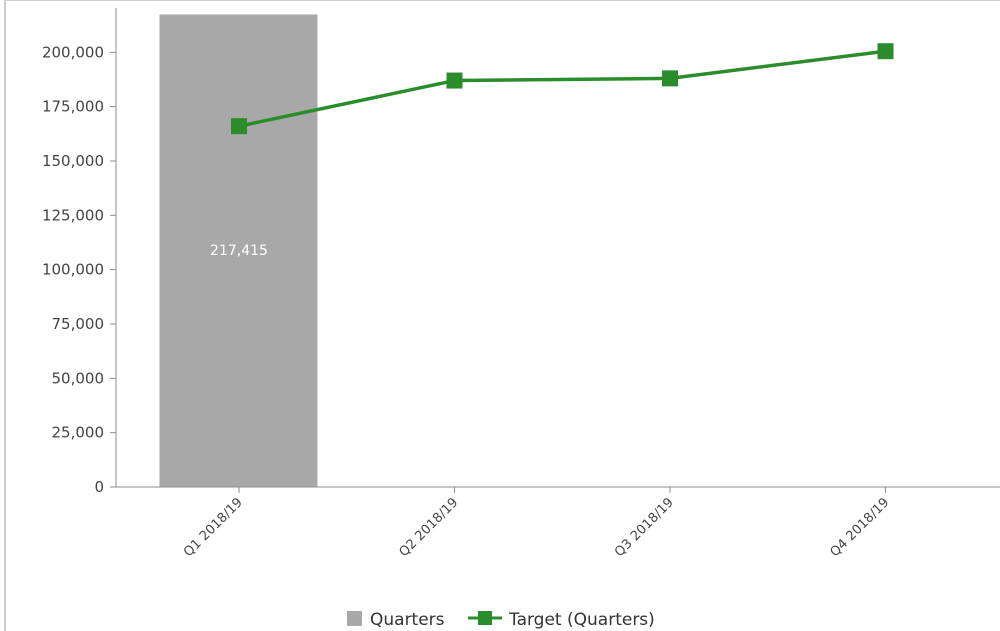  Describe the element at coordinates (78, 324) in the screenshot. I see `y-tick-label: 75,000` at that location.